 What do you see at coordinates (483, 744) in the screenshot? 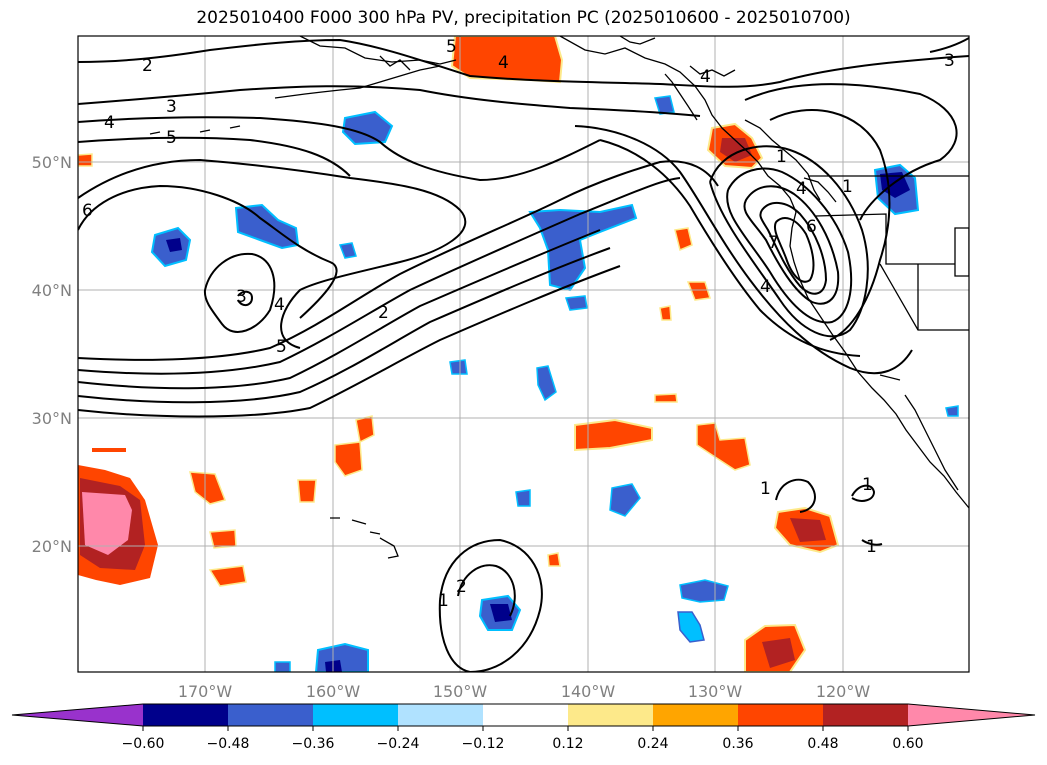
I see `colorbar-tick-label: −0.12` at bounding box center [483, 744].